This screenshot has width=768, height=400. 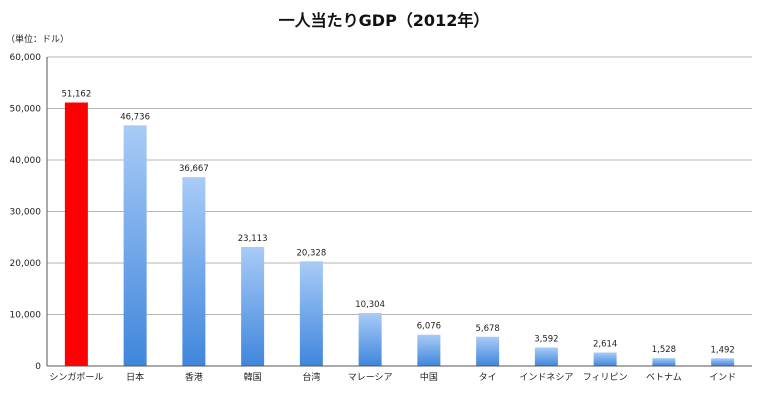 What do you see at coordinates (26, 264) in the screenshot?
I see `y-tick-label: 20,000` at bounding box center [26, 264].